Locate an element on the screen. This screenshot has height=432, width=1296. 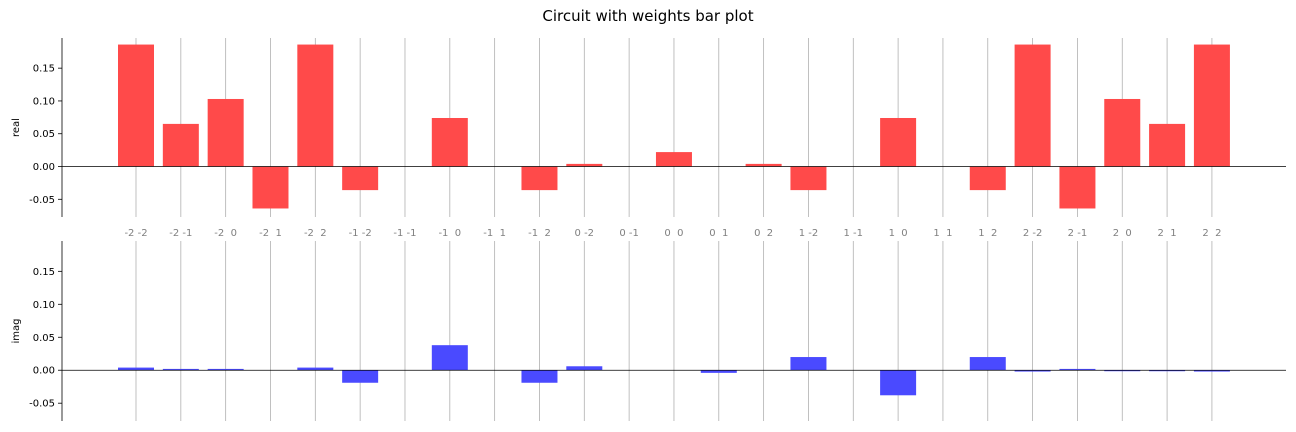
x-tick-label: -1 1 is located at coordinates (494, 233).